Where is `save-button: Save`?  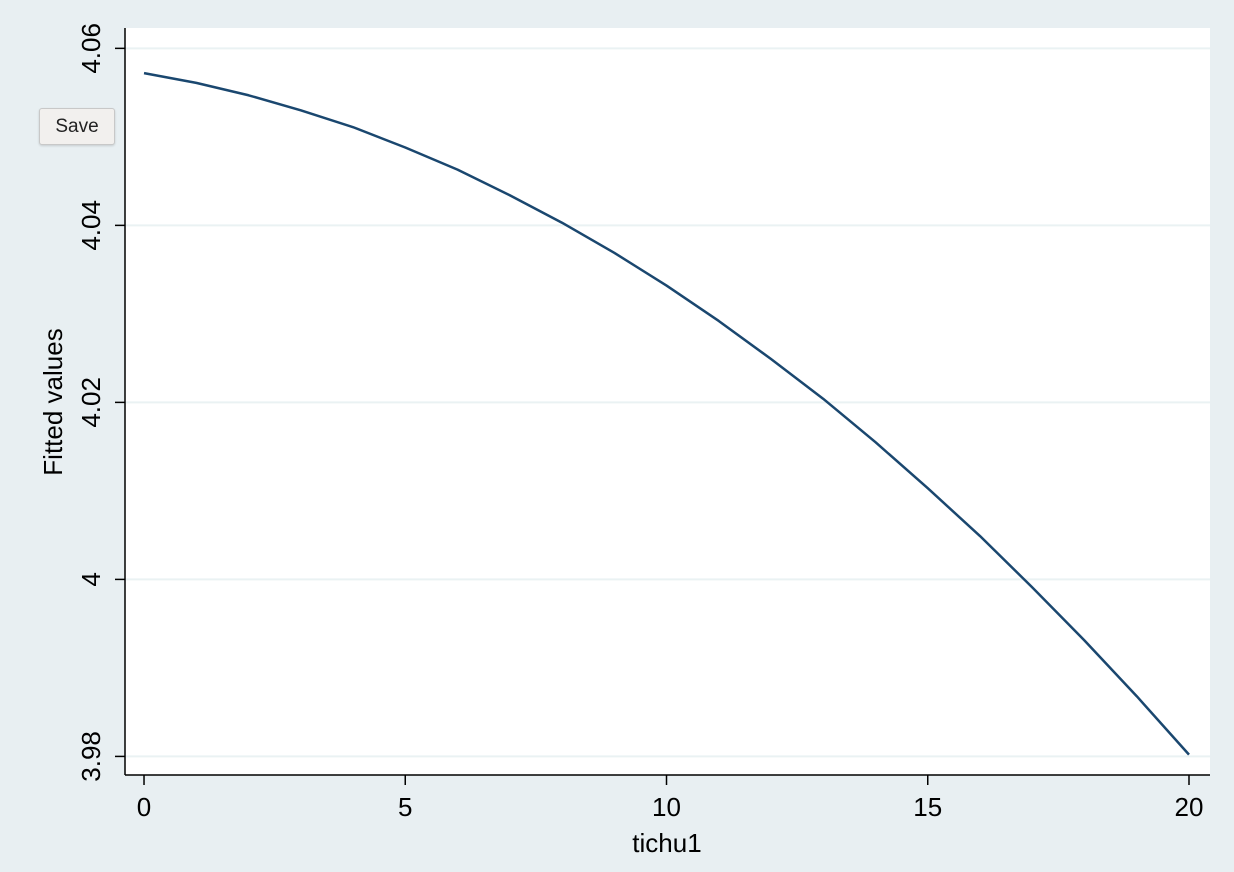 save-button: Save is located at coordinates (77, 126).